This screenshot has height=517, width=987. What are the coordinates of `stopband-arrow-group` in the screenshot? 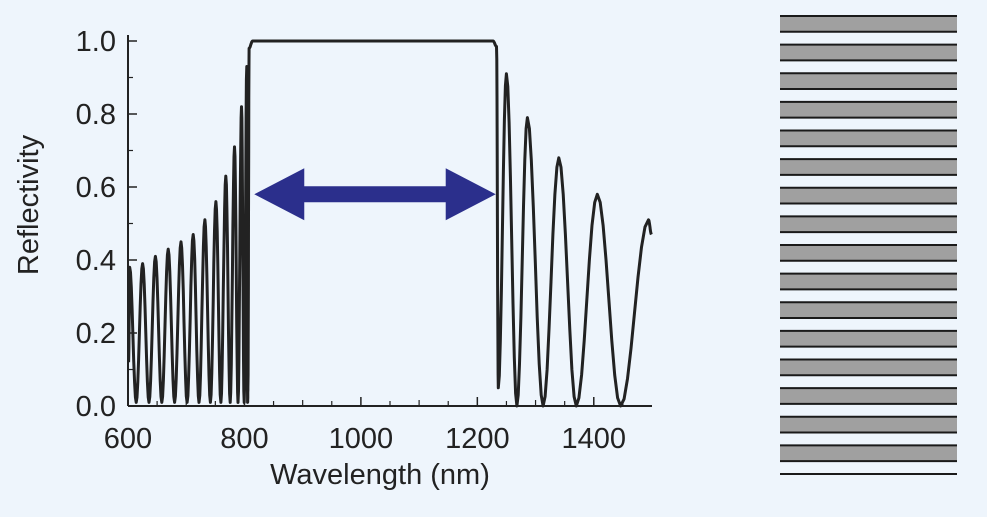 It's located at (375, 194).